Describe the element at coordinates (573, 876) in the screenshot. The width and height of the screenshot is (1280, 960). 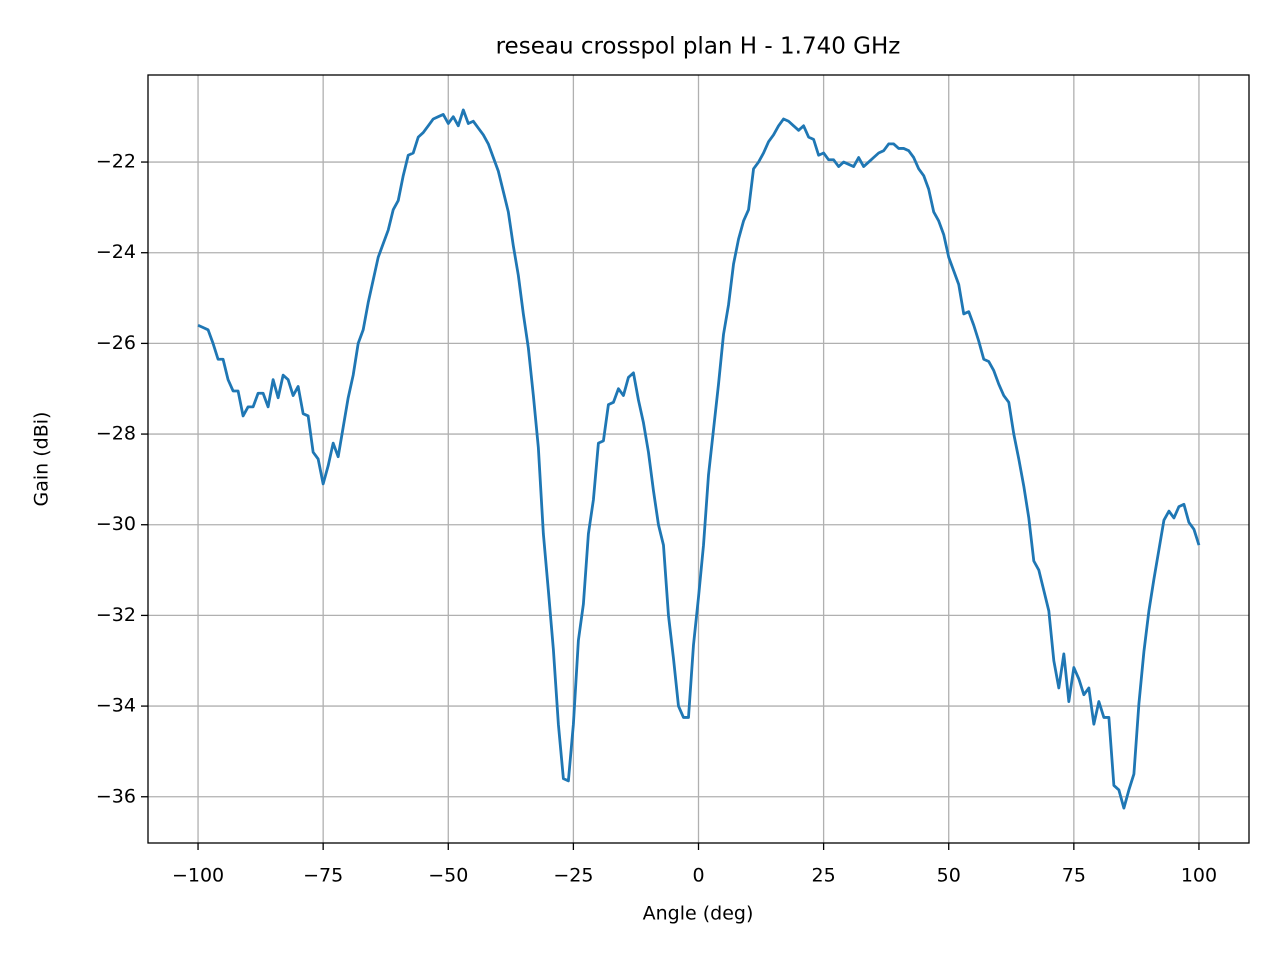
I see `x-tick-label: −25` at that location.